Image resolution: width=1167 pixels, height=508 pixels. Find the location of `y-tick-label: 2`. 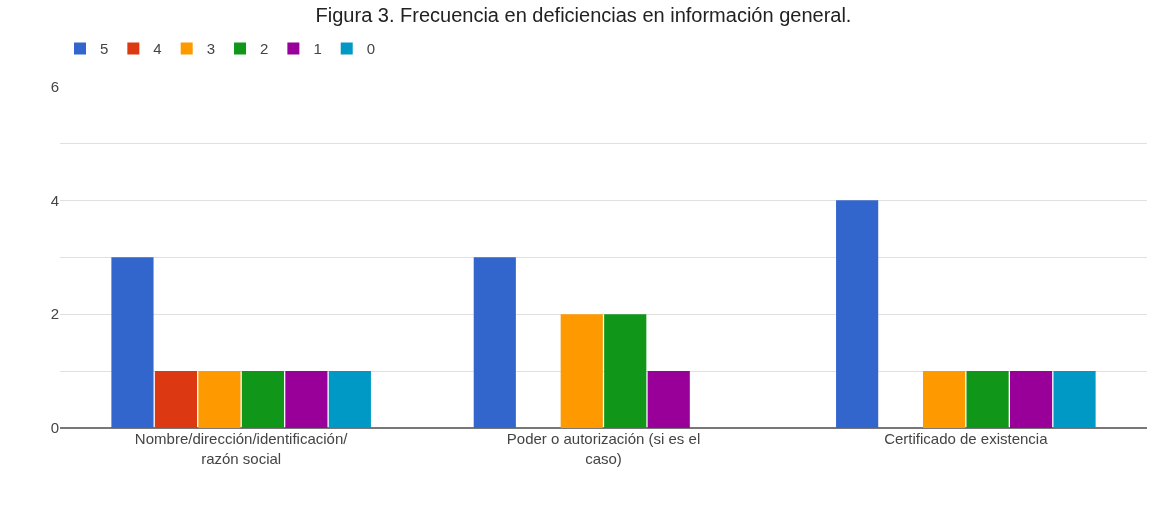

y-tick-label: 2 is located at coordinates (54, 314).